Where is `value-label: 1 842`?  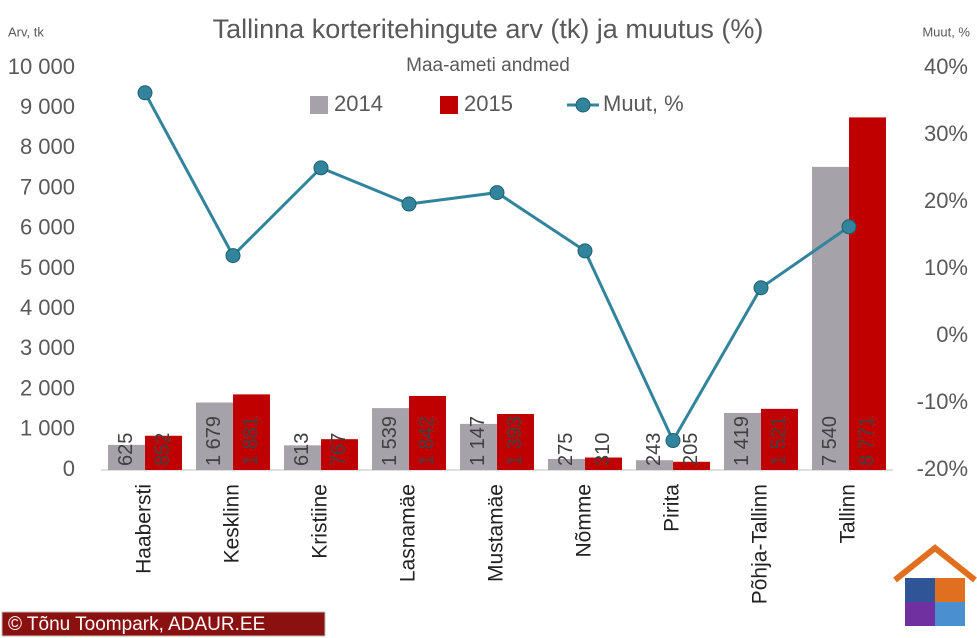
value-label: 1 842 is located at coordinates (427, 441).